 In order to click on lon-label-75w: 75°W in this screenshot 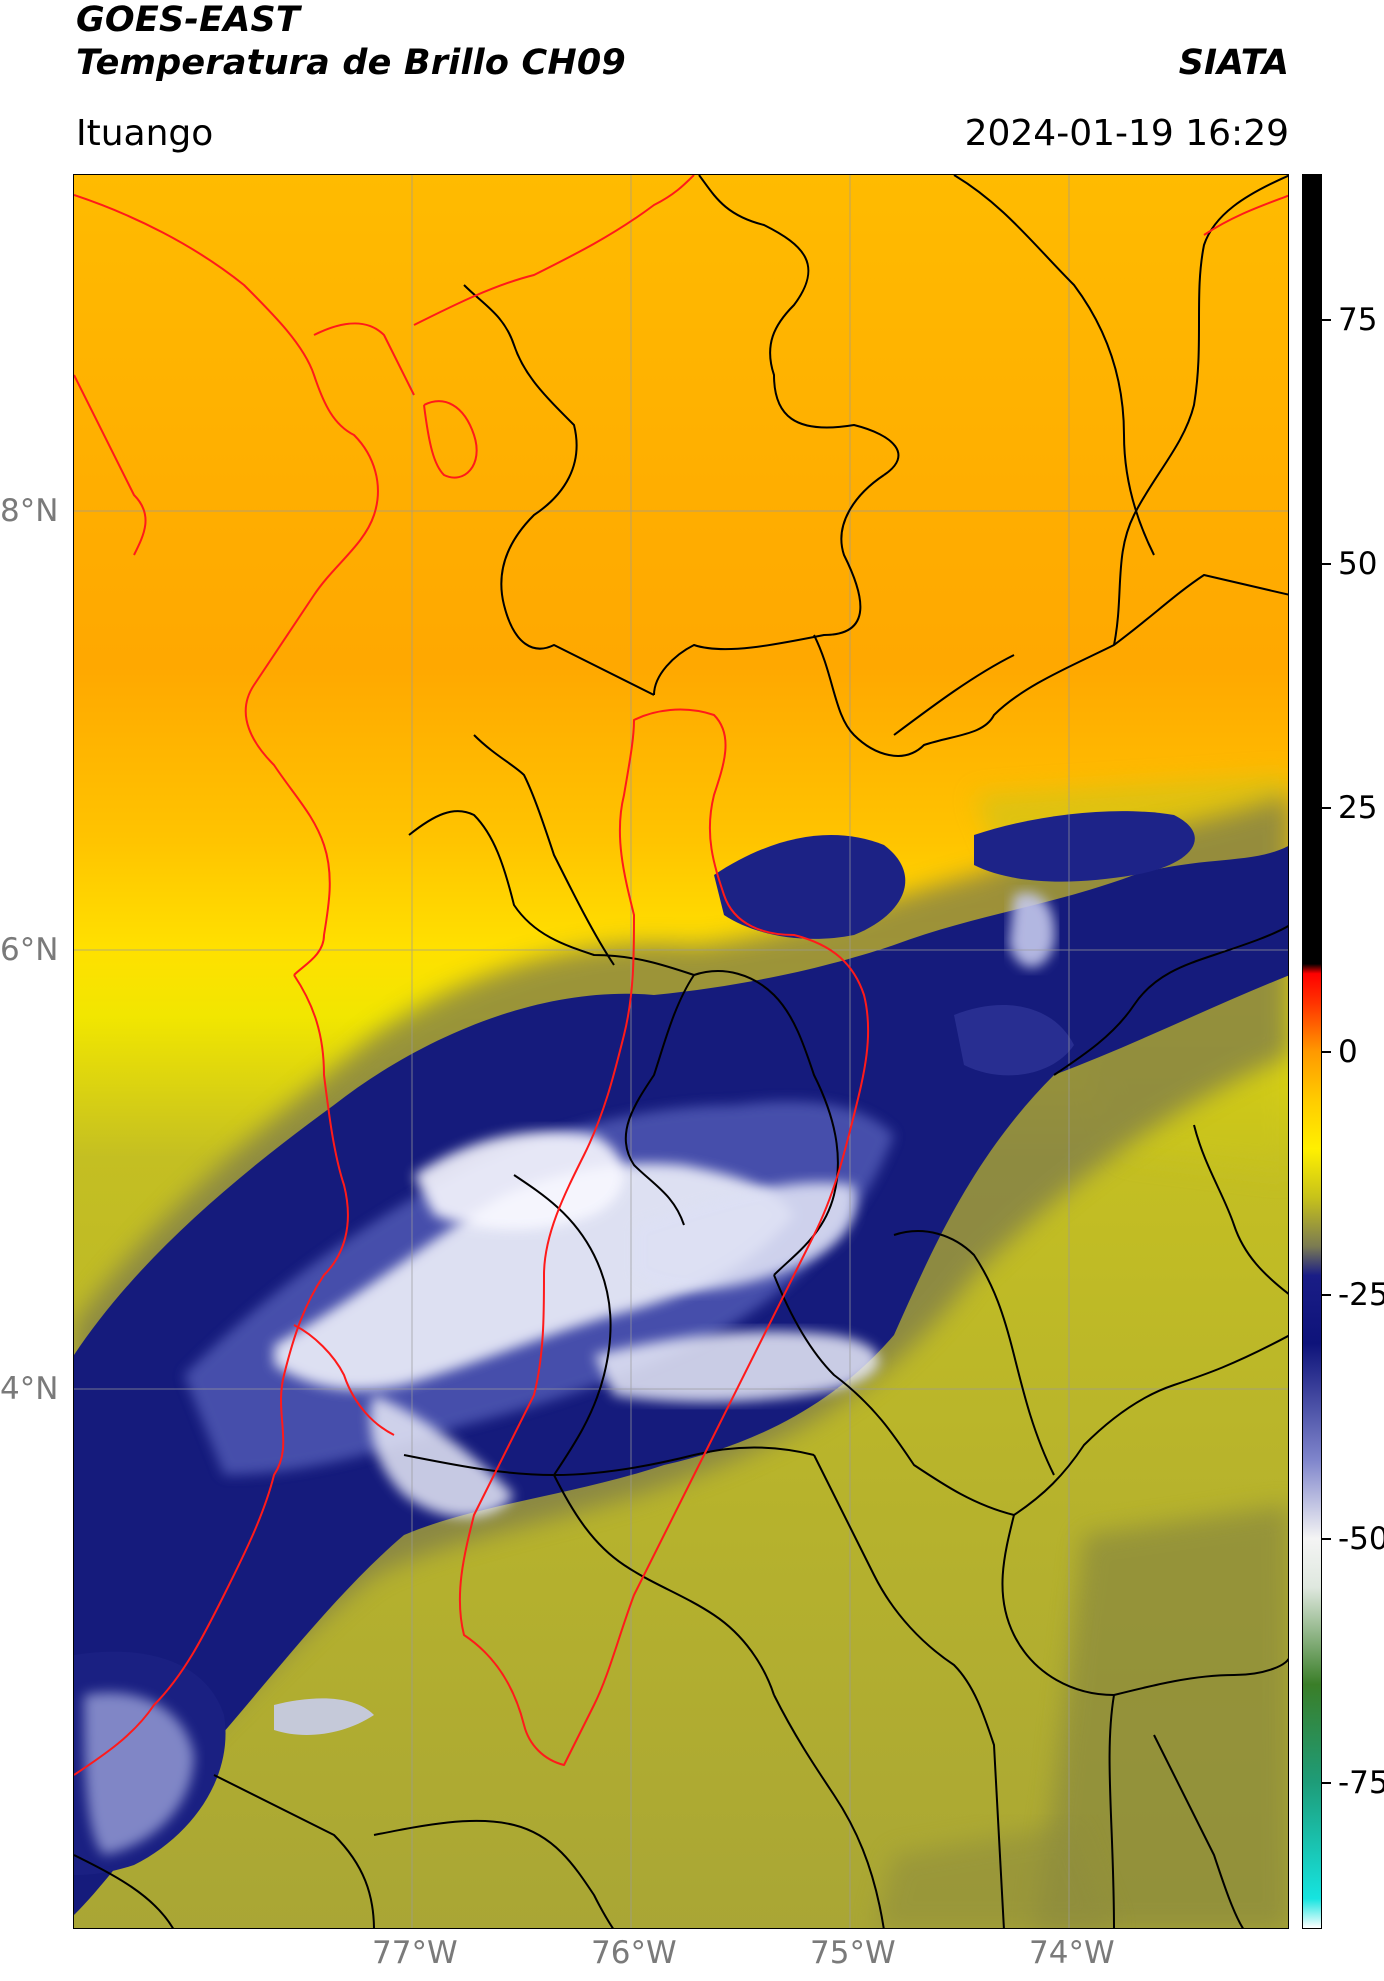, I will do `click(853, 1953)`.